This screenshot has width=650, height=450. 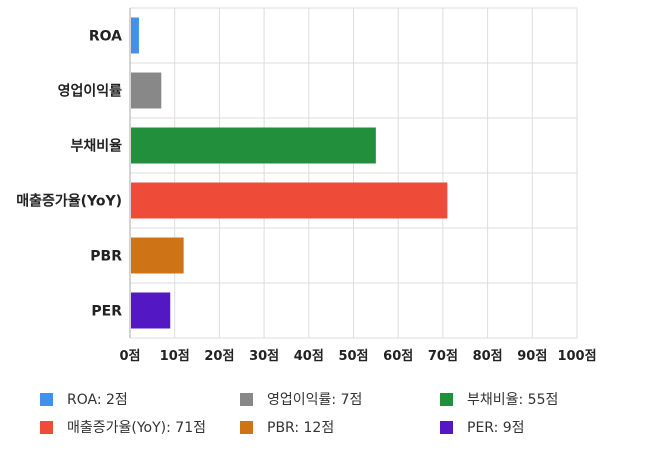 What do you see at coordinates (264, 356) in the screenshot?
I see `x-tick-label: 30점` at bounding box center [264, 356].